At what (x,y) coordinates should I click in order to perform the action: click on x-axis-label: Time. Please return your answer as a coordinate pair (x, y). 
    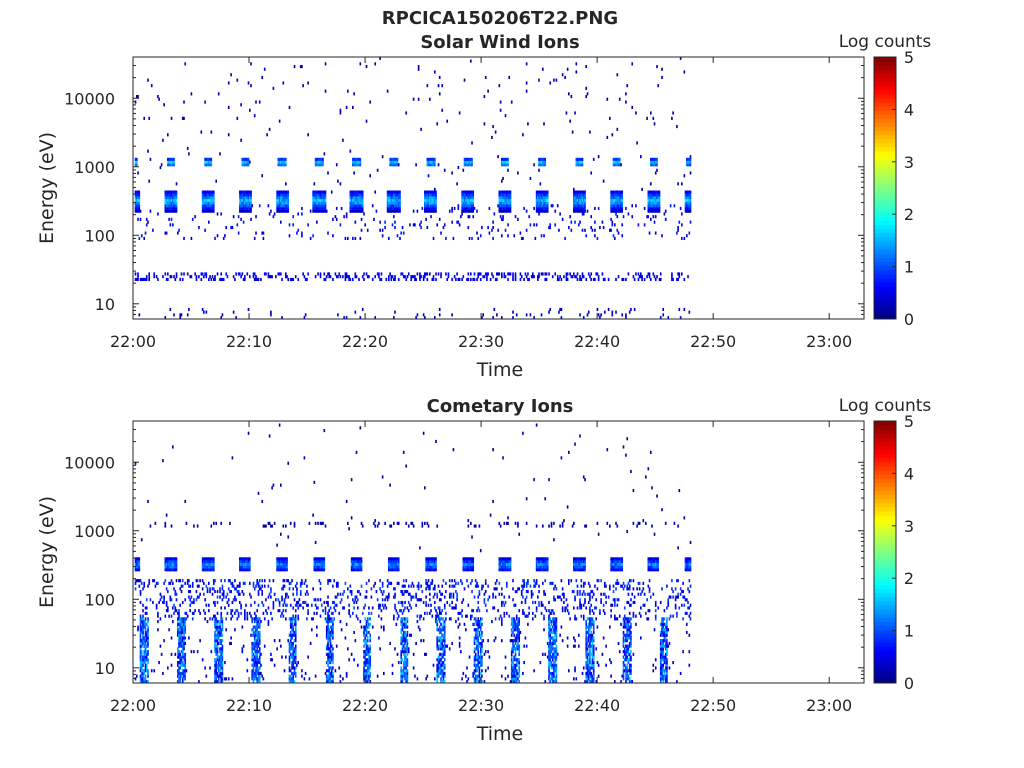
    Looking at the image, I should click on (500, 370).